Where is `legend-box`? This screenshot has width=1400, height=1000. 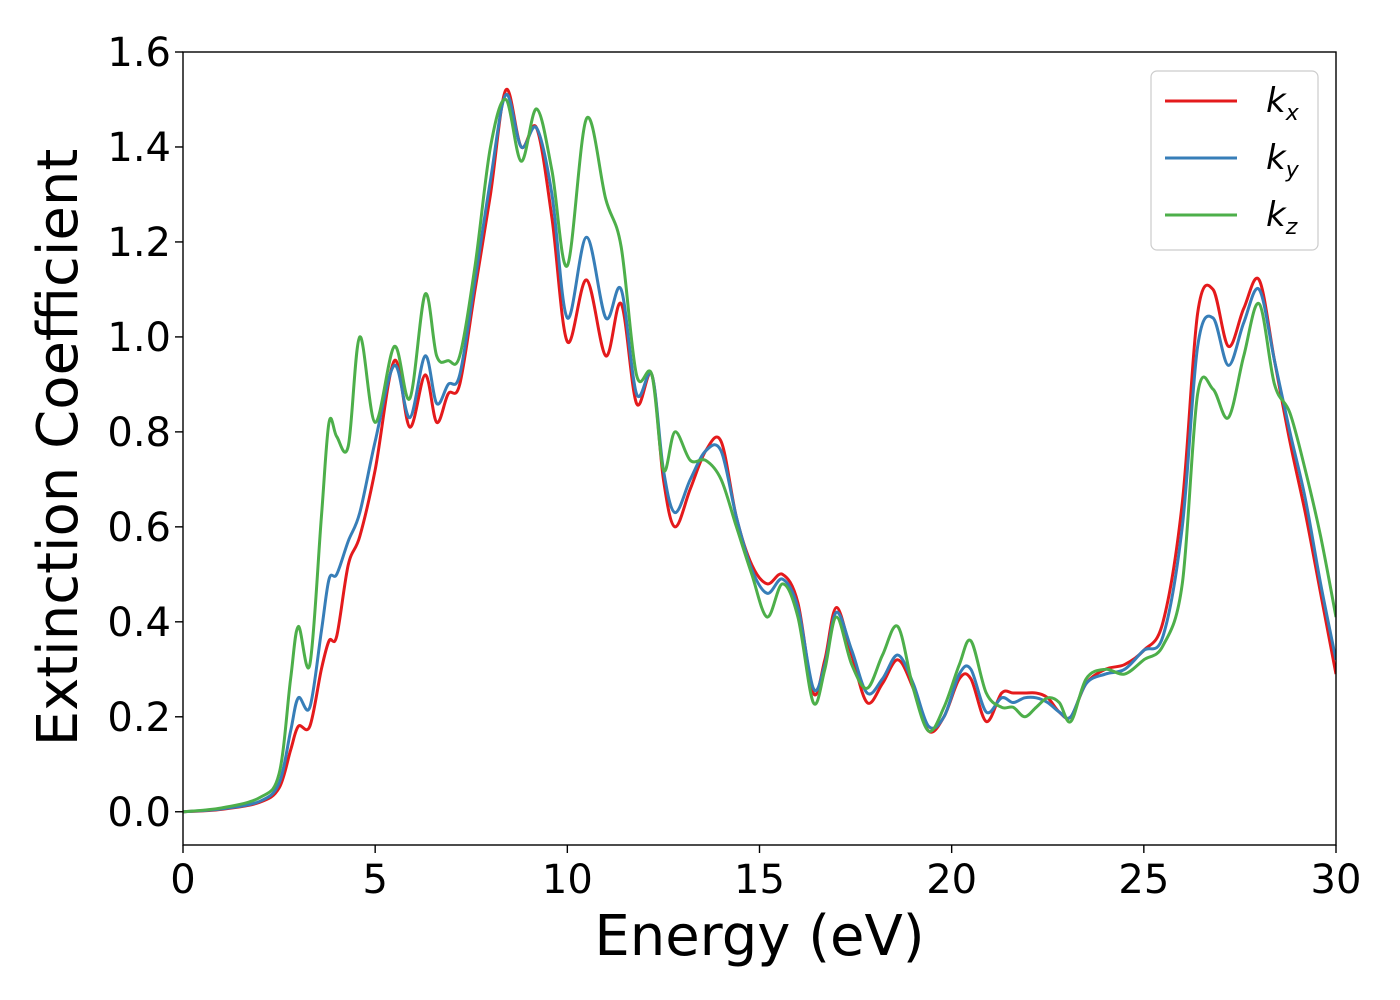 legend-box is located at coordinates (1234, 160).